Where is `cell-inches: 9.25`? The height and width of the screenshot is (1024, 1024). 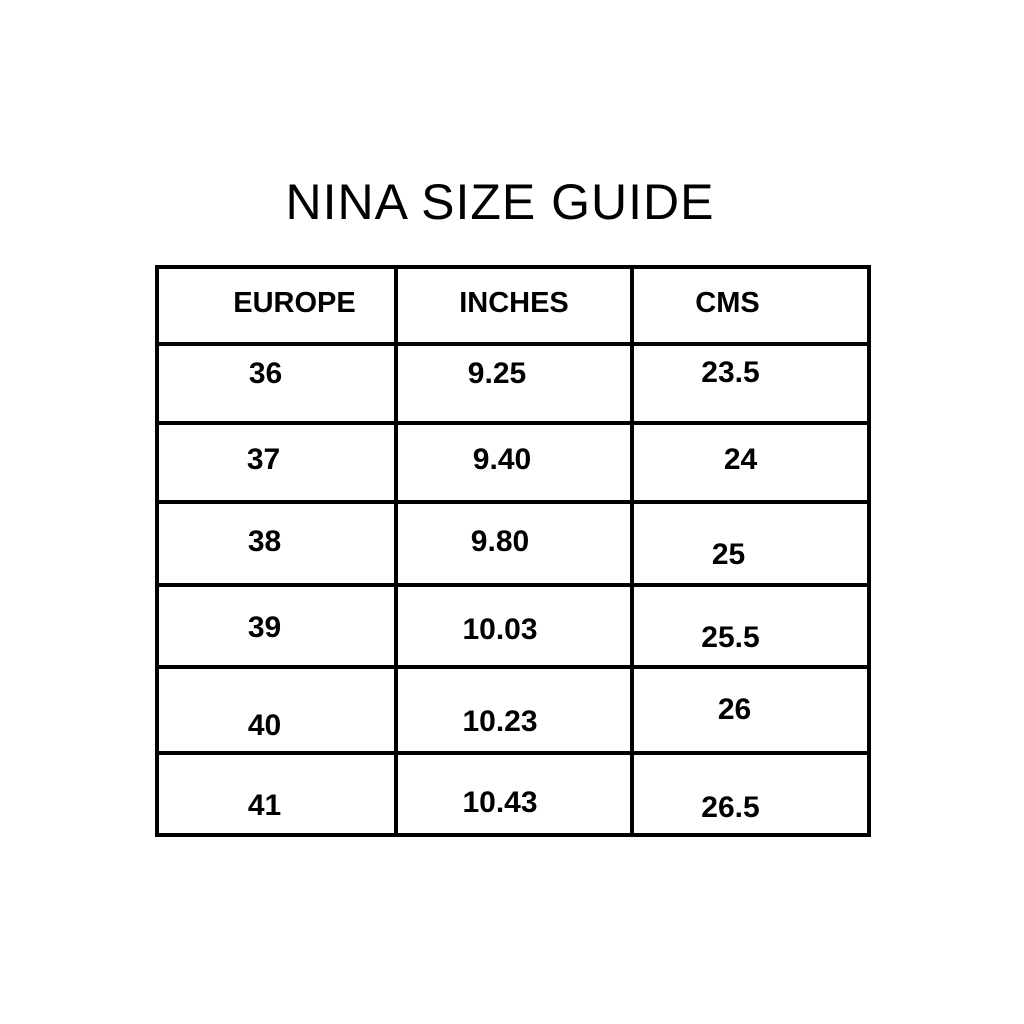 cell-inches: 9.25 is located at coordinates (514, 383).